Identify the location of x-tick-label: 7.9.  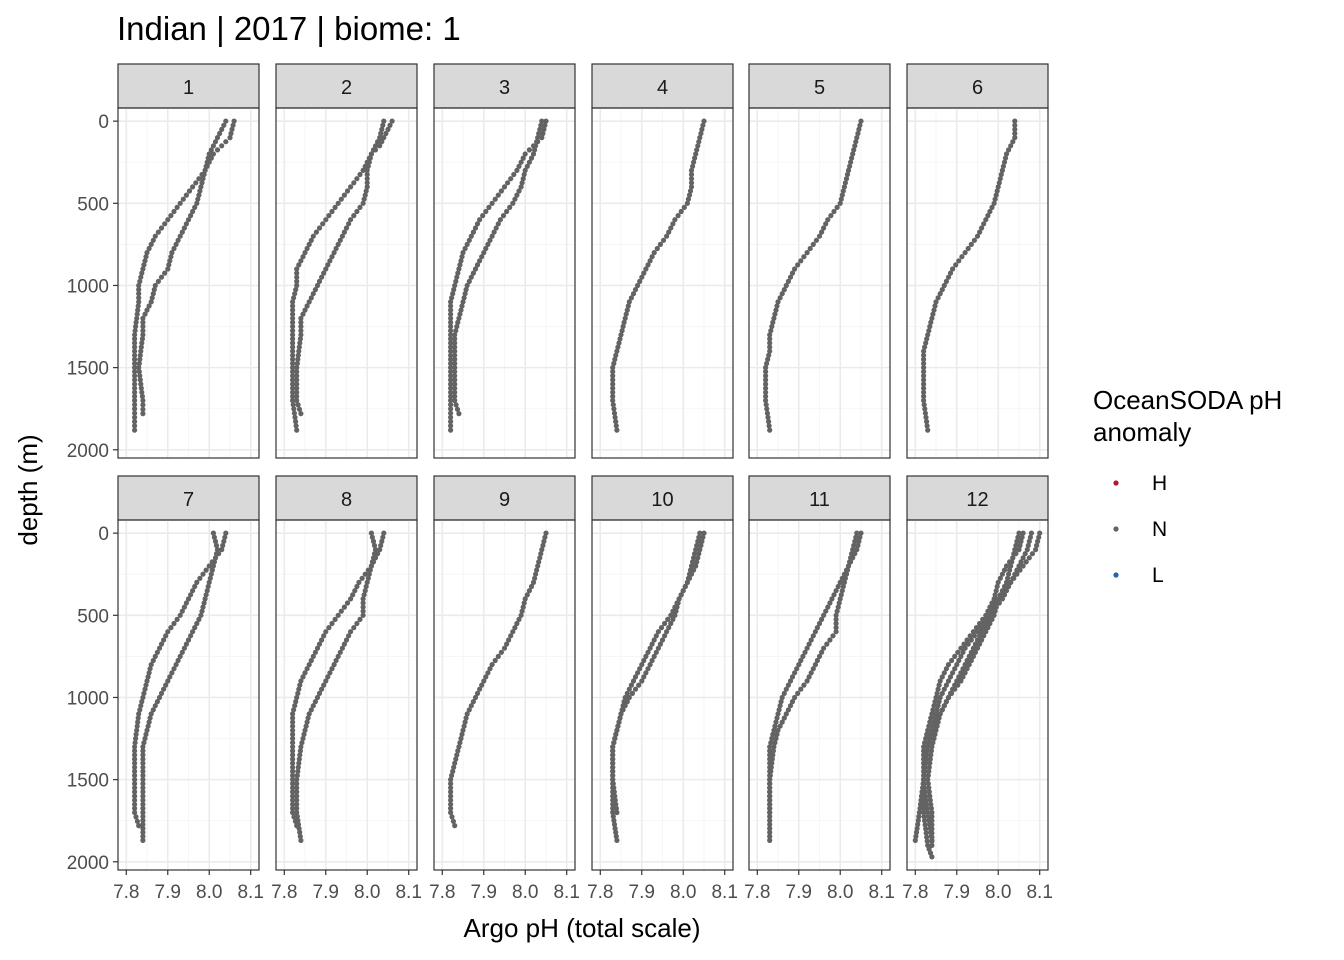
(957, 892).